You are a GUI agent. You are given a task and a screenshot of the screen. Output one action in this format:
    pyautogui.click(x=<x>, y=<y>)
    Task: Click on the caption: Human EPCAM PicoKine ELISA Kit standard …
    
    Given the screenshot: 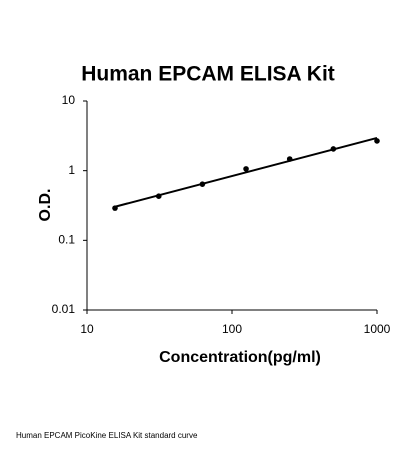 What is the action you would take?
    pyautogui.click(x=107, y=435)
    